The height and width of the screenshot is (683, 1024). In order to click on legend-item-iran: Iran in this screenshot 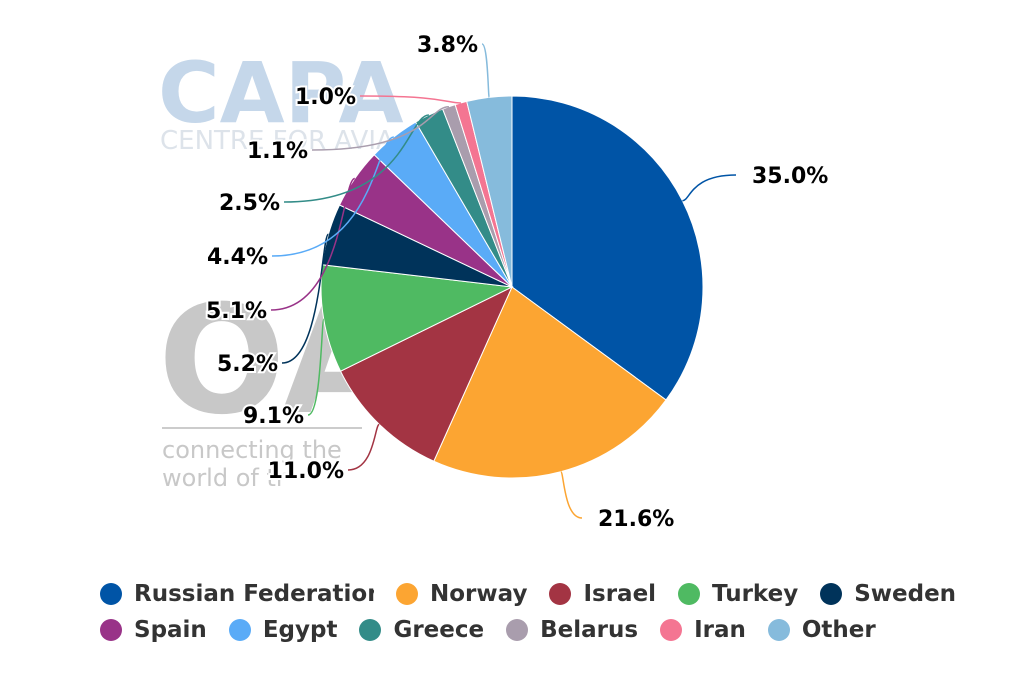, I will do `click(703, 630)`.